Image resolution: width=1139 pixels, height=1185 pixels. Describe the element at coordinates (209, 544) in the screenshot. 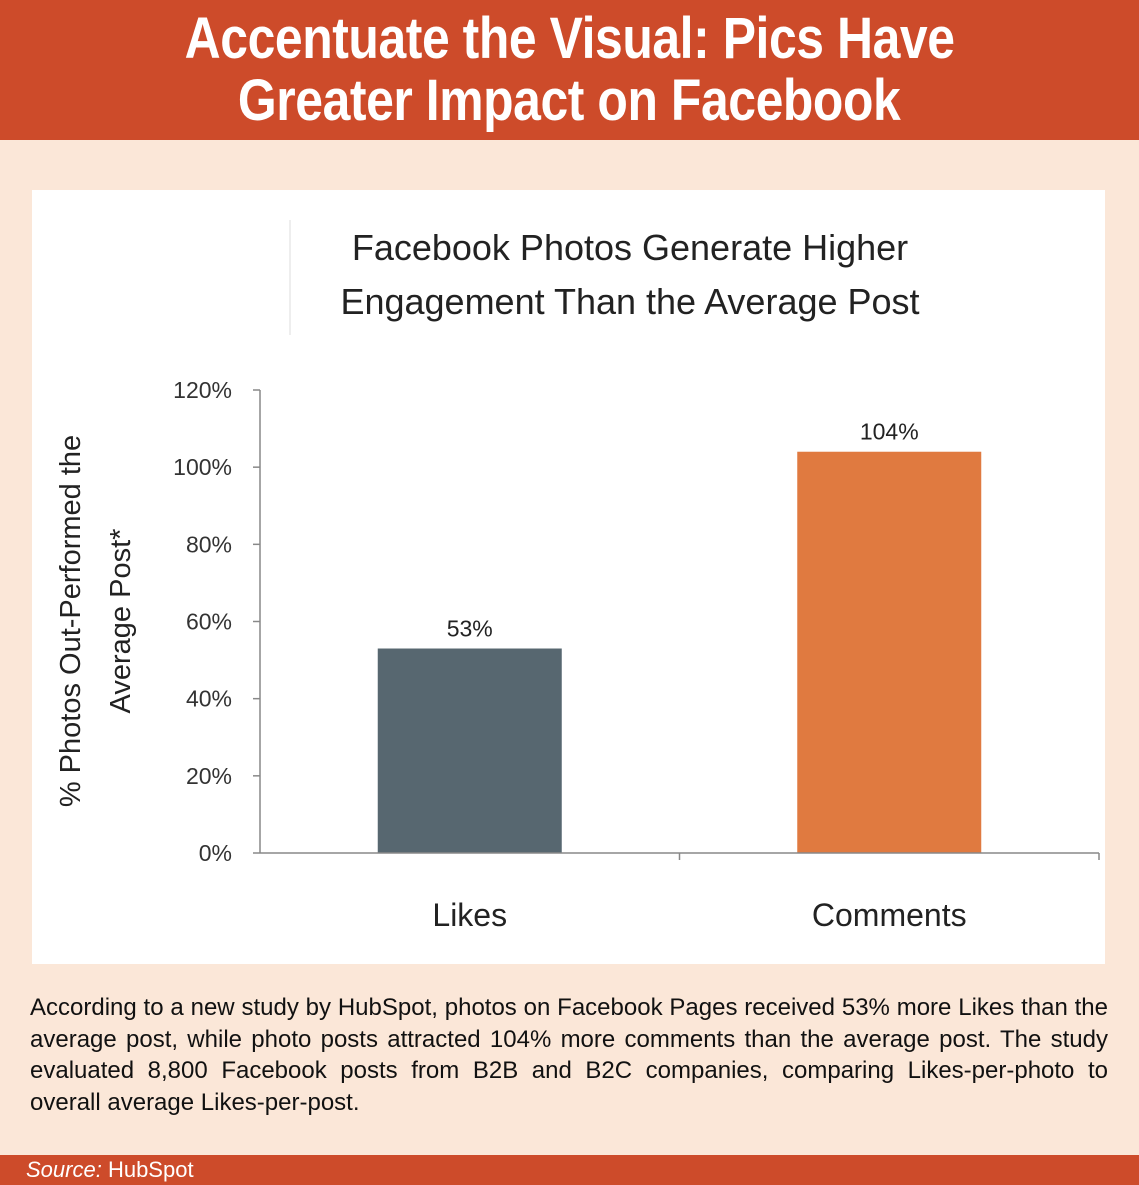

I see `y-tick-label: 80%` at that location.